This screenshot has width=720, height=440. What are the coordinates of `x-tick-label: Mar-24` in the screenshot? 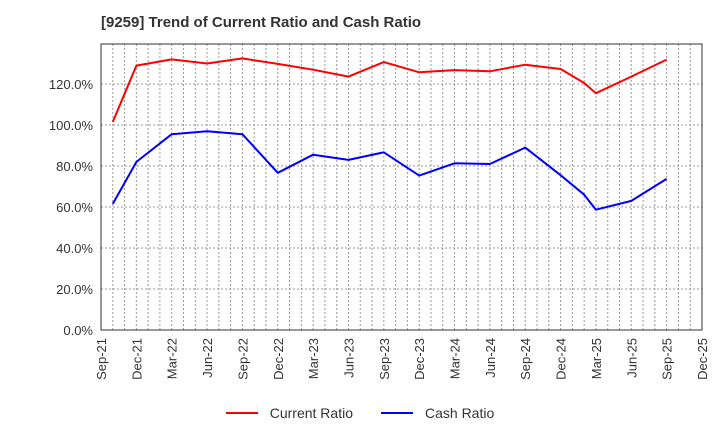 It's located at (455, 358).